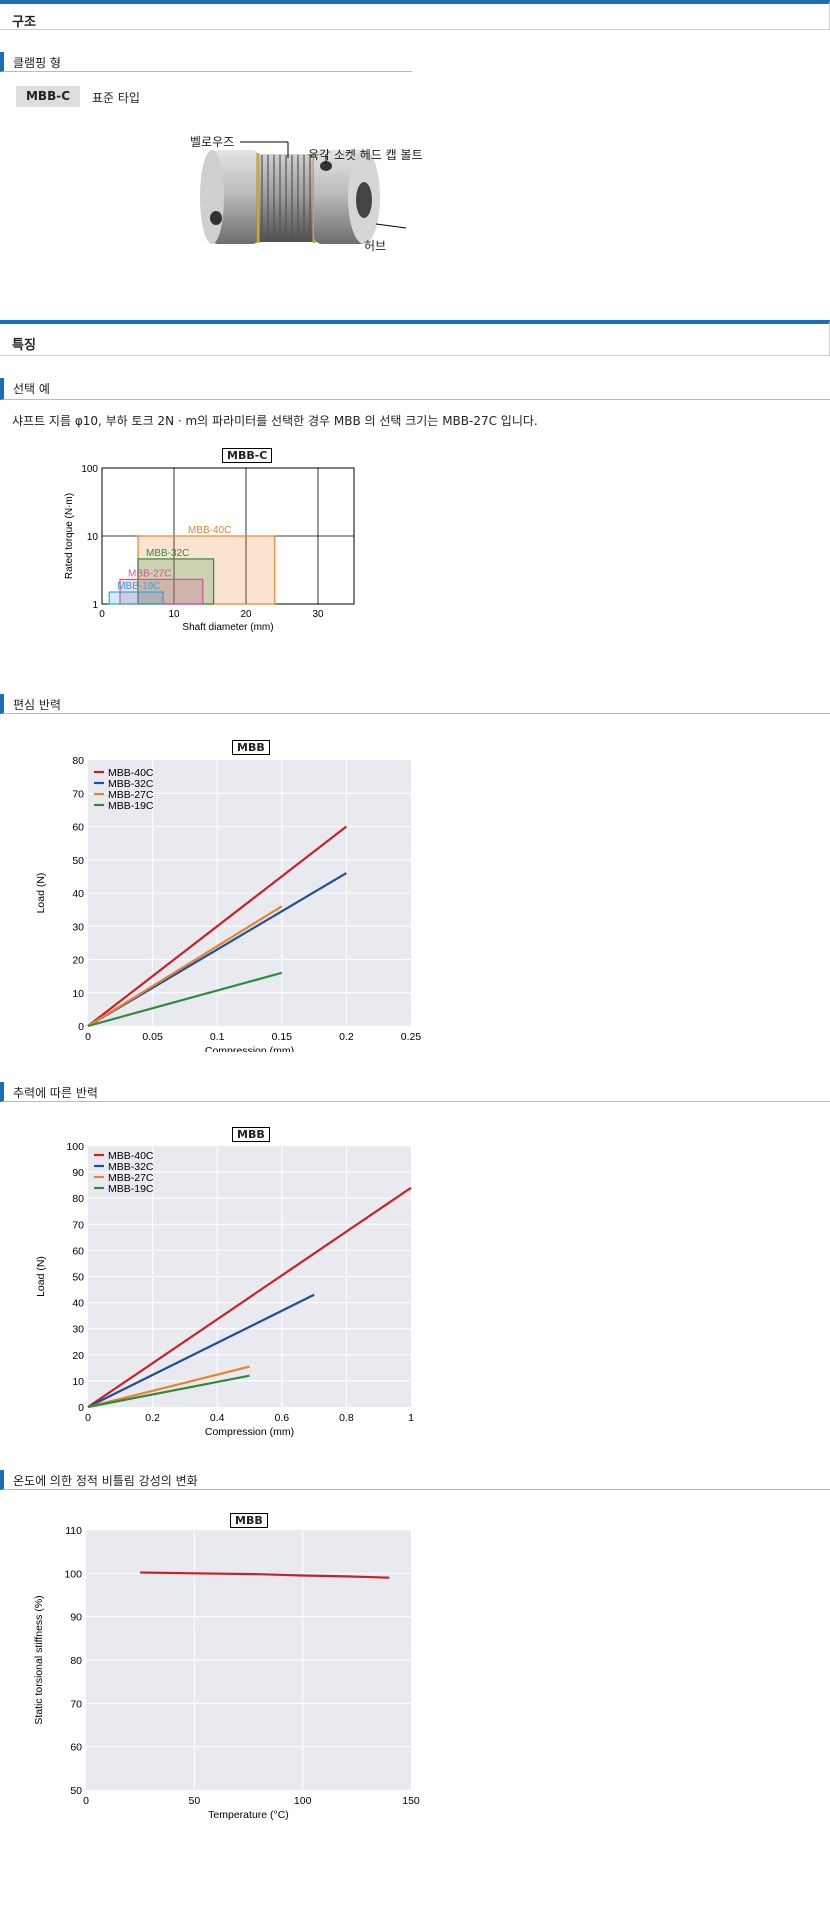  Describe the element at coordinates (415, 704) in the screenshot. I see `eccentric-subsection-header: 편심 반력` at that location.